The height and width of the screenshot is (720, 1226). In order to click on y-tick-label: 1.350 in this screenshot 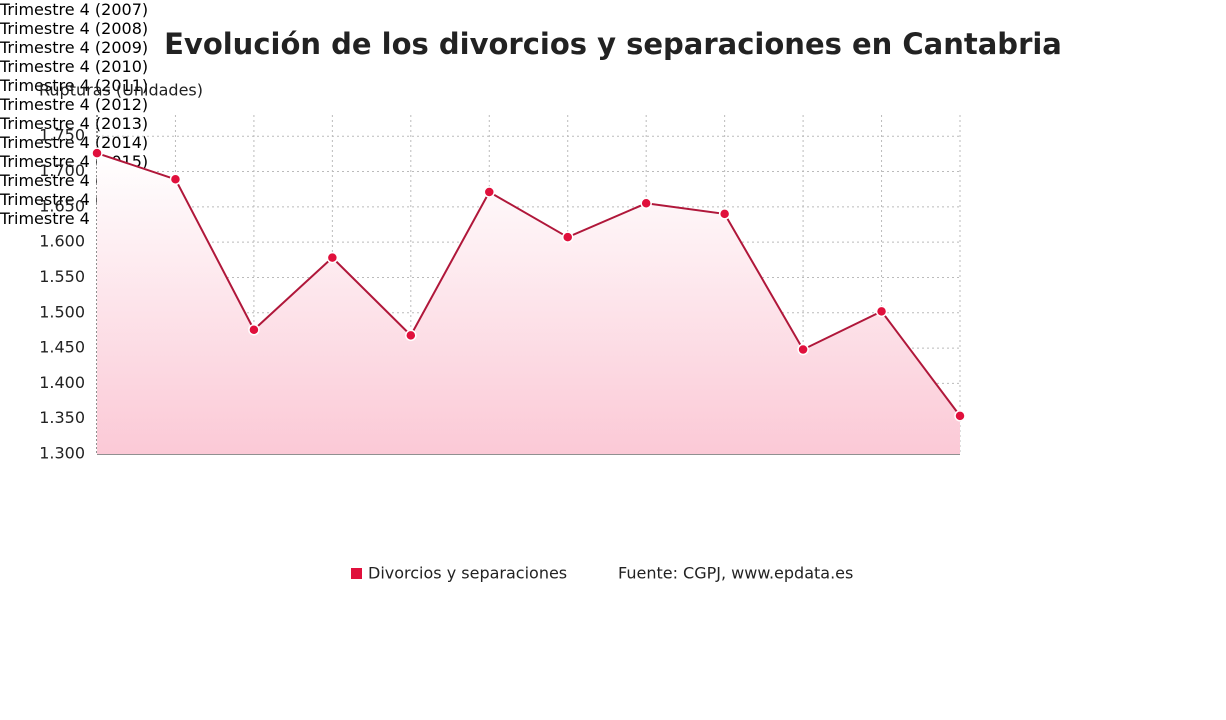, I will do `click(62, 417)`.